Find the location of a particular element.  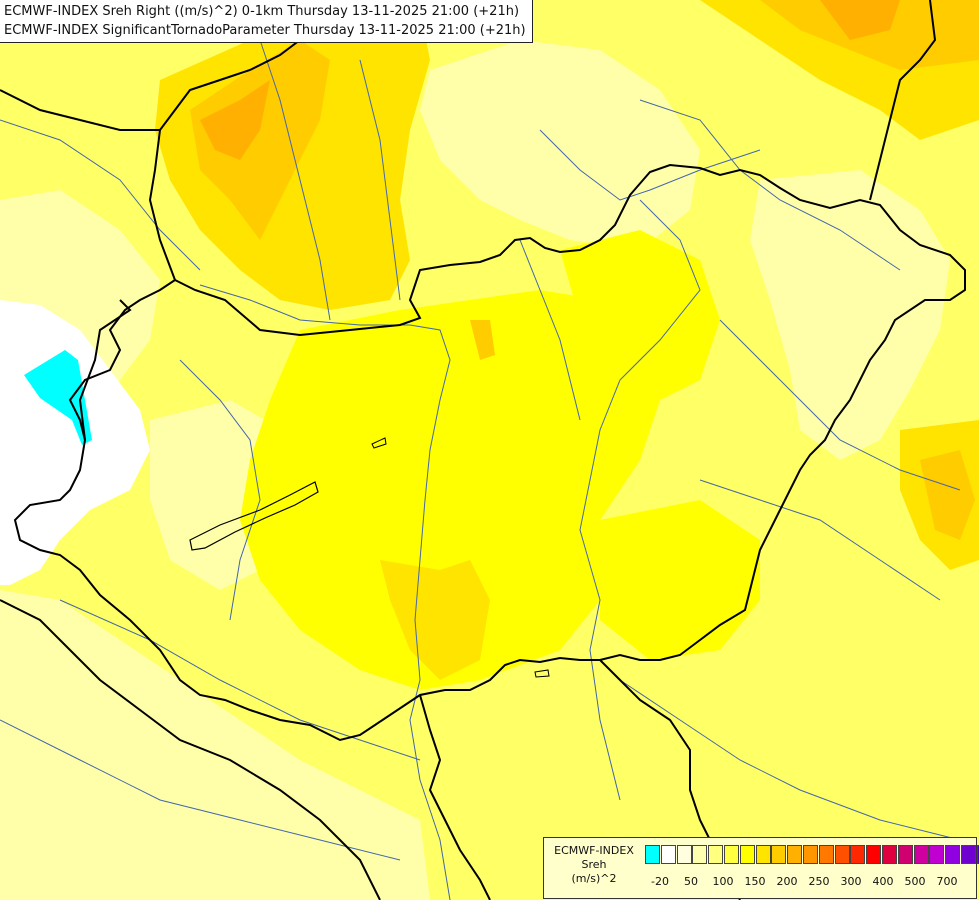

legend-tick-label: 150 is located at coordinates (755, 881).